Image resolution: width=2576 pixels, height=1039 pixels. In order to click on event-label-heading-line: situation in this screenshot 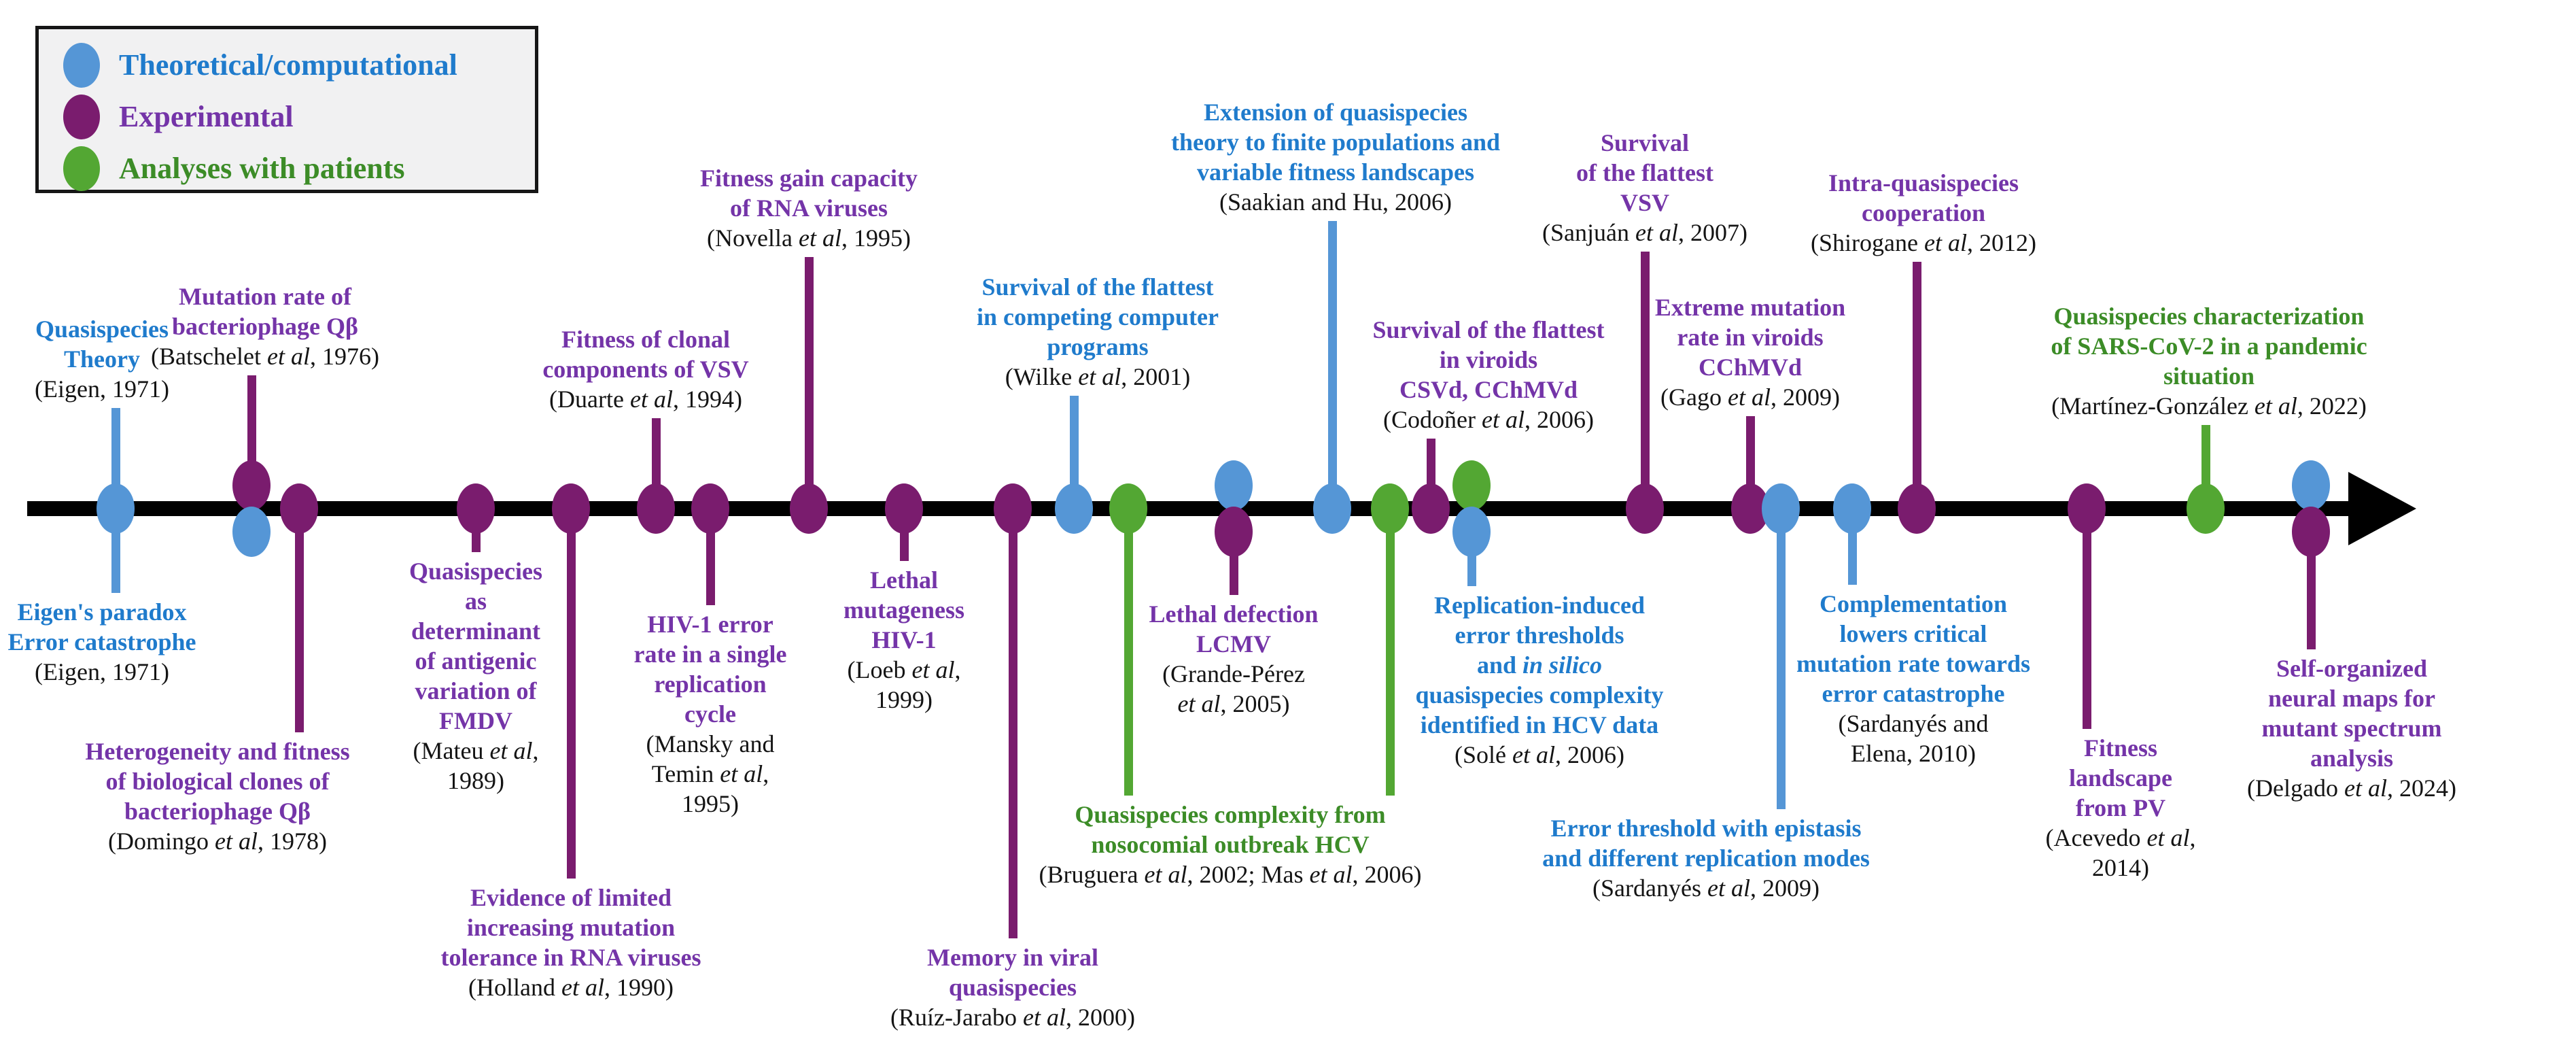, I will do `click(2209, 376)`.